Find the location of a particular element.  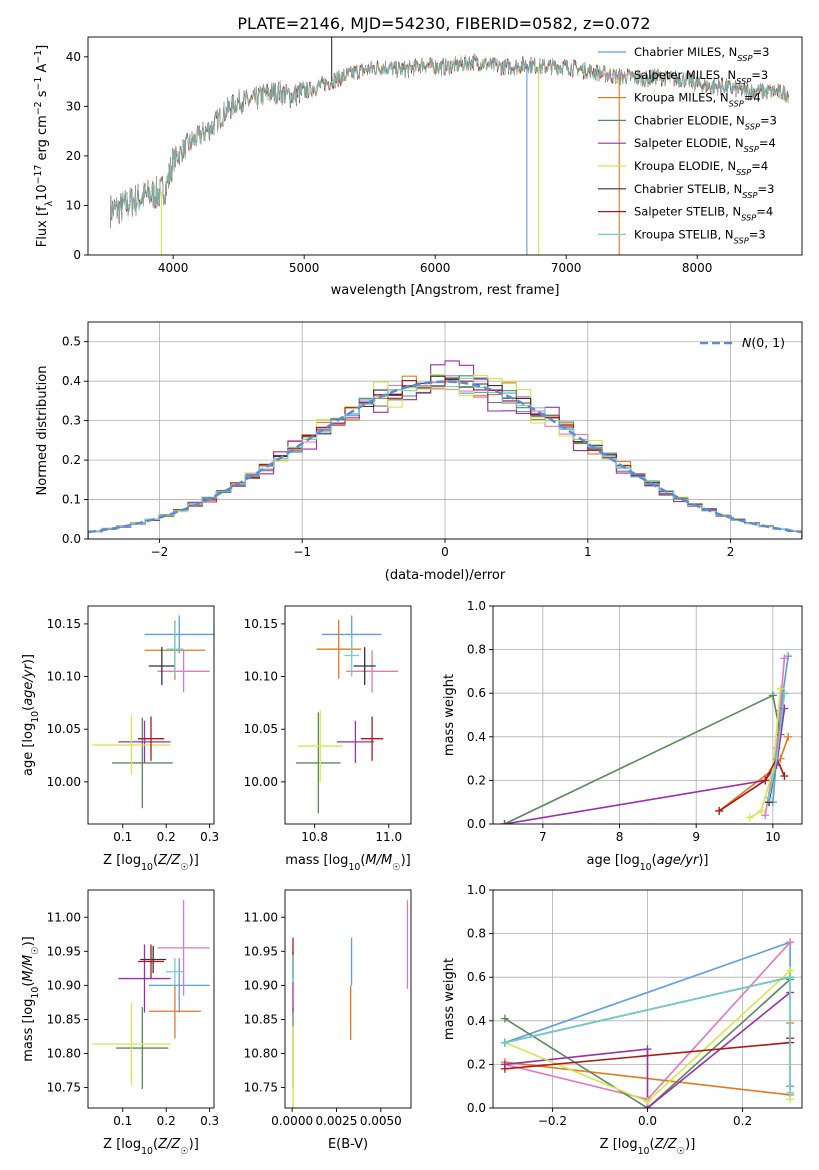

legend: N(0, 1) is located at coordinates (742, 342).